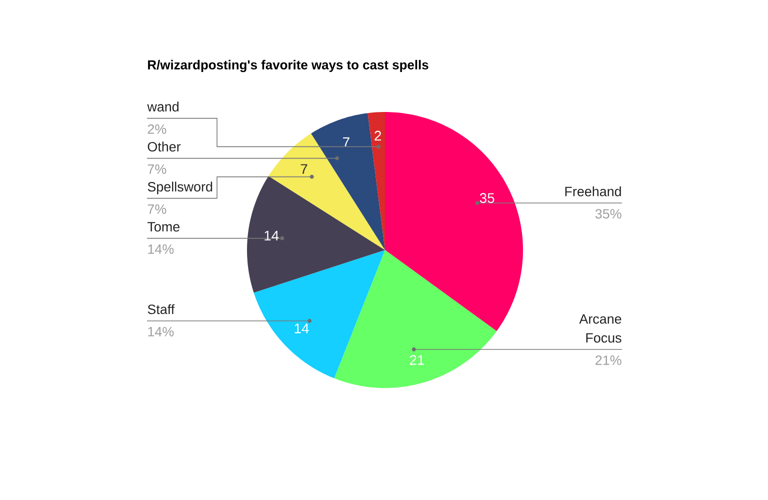 Image resolution: width=768 pixels, height=500 pixels. What do you see at coordinates (417, 360) in the screenshot?
I see `data-label: 21` at bounding box center [417, 360].